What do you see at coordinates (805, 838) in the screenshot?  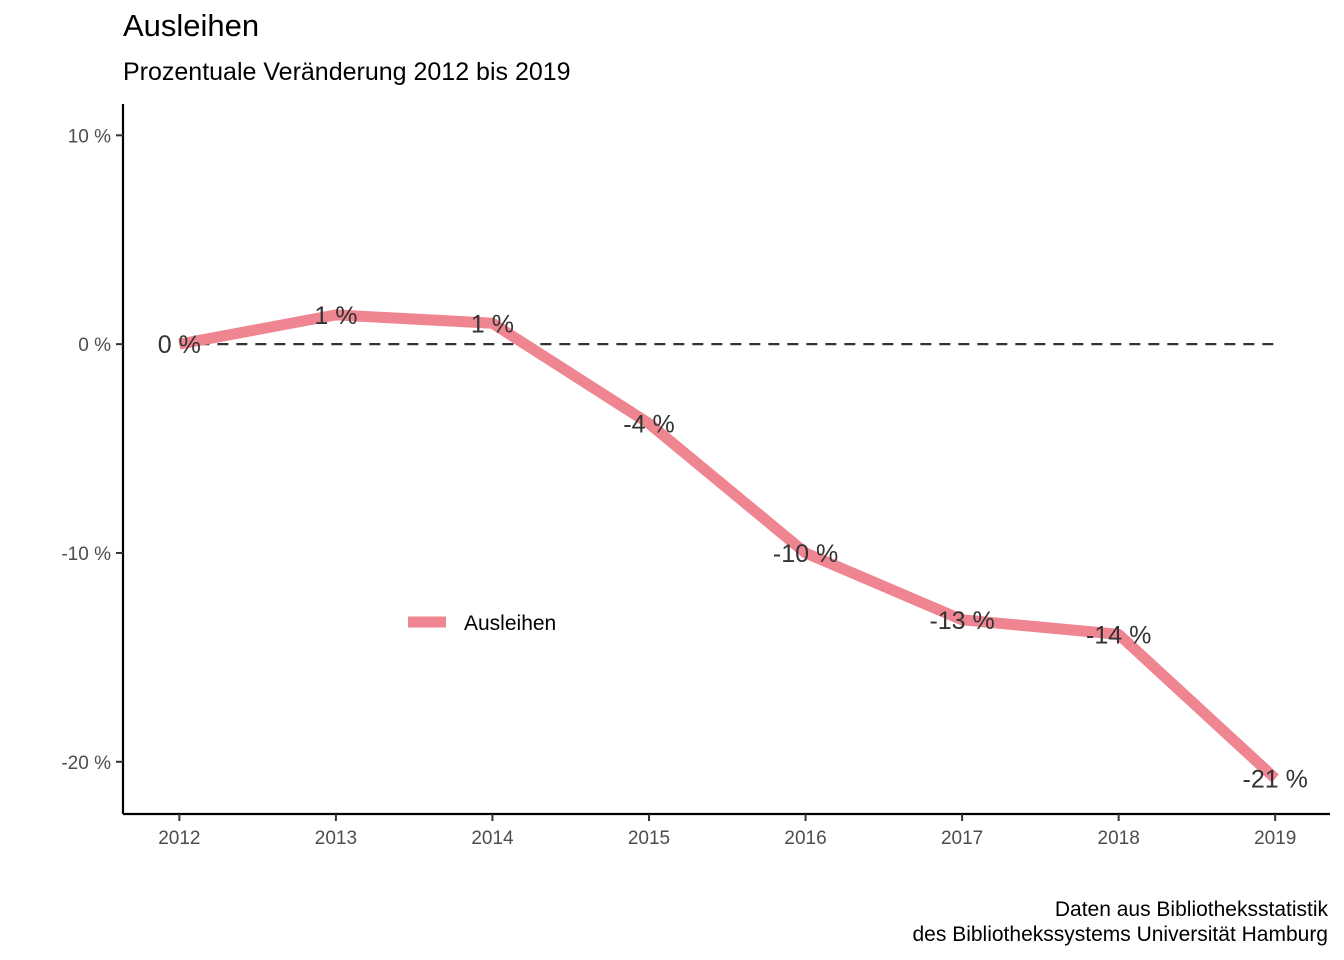 I see `x-tick-label: 2016` at bounding box center [805, 838].